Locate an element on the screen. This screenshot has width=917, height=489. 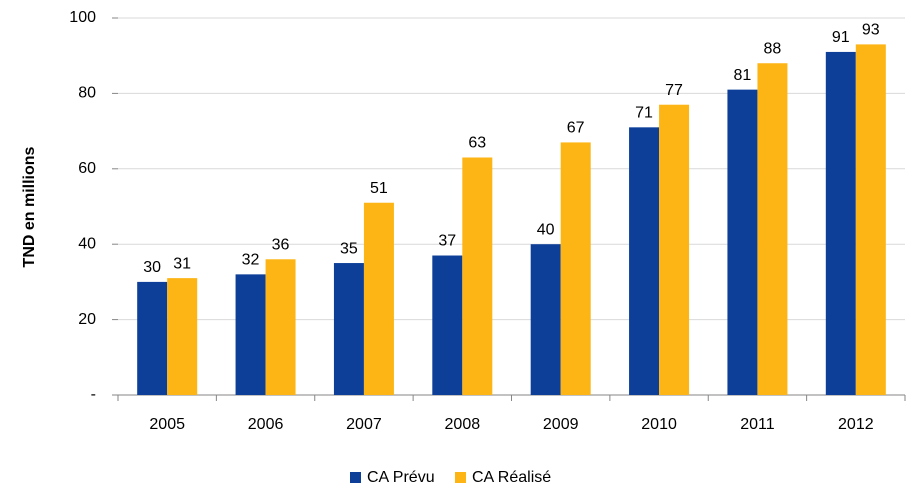
x-tick-label: 2005 is located at coordinates (167, 424).